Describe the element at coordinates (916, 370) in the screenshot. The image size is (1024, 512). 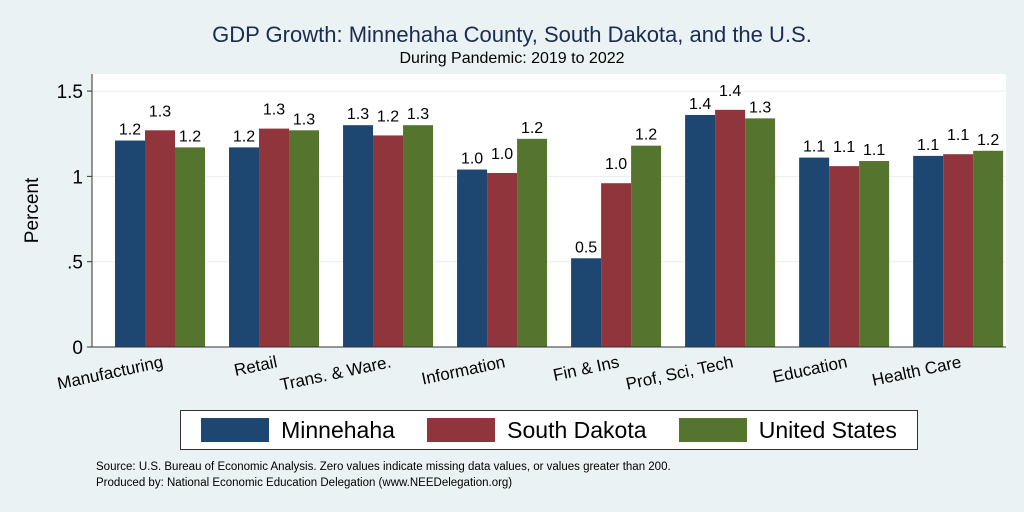
I see `x-tick-label: Health Care` at that location.